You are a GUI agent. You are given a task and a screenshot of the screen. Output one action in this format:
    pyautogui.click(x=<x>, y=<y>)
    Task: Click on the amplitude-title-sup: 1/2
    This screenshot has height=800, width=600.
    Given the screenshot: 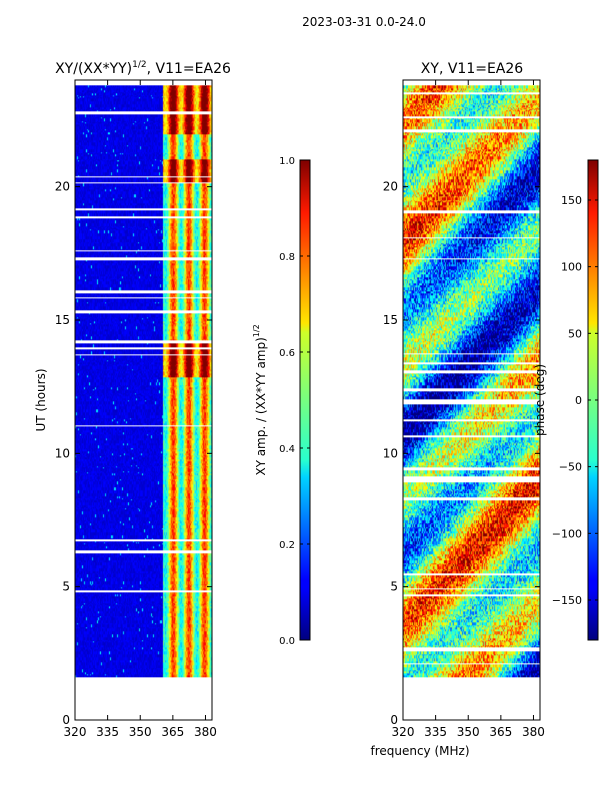 What is the action you would take?
    pyautogui.click(x=139, y=65)
    